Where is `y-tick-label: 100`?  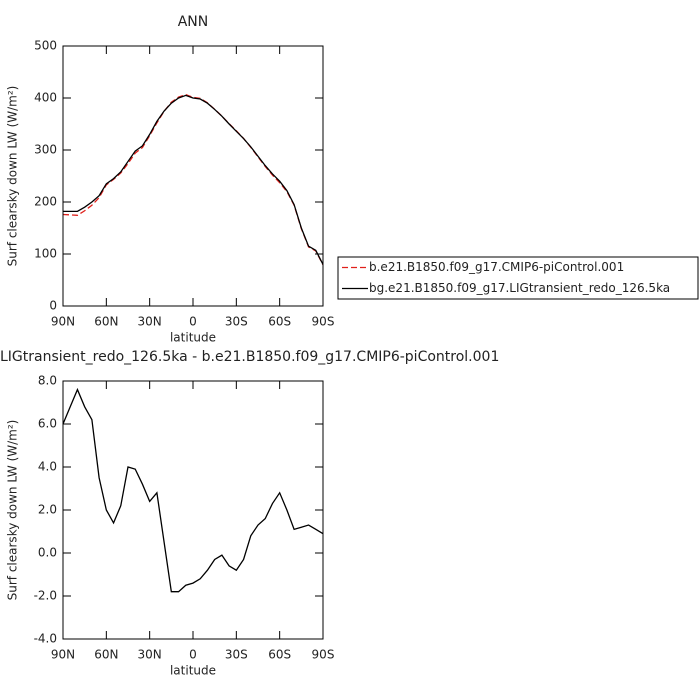
y-tick-label: 100 is located at coordinates (45, 254).